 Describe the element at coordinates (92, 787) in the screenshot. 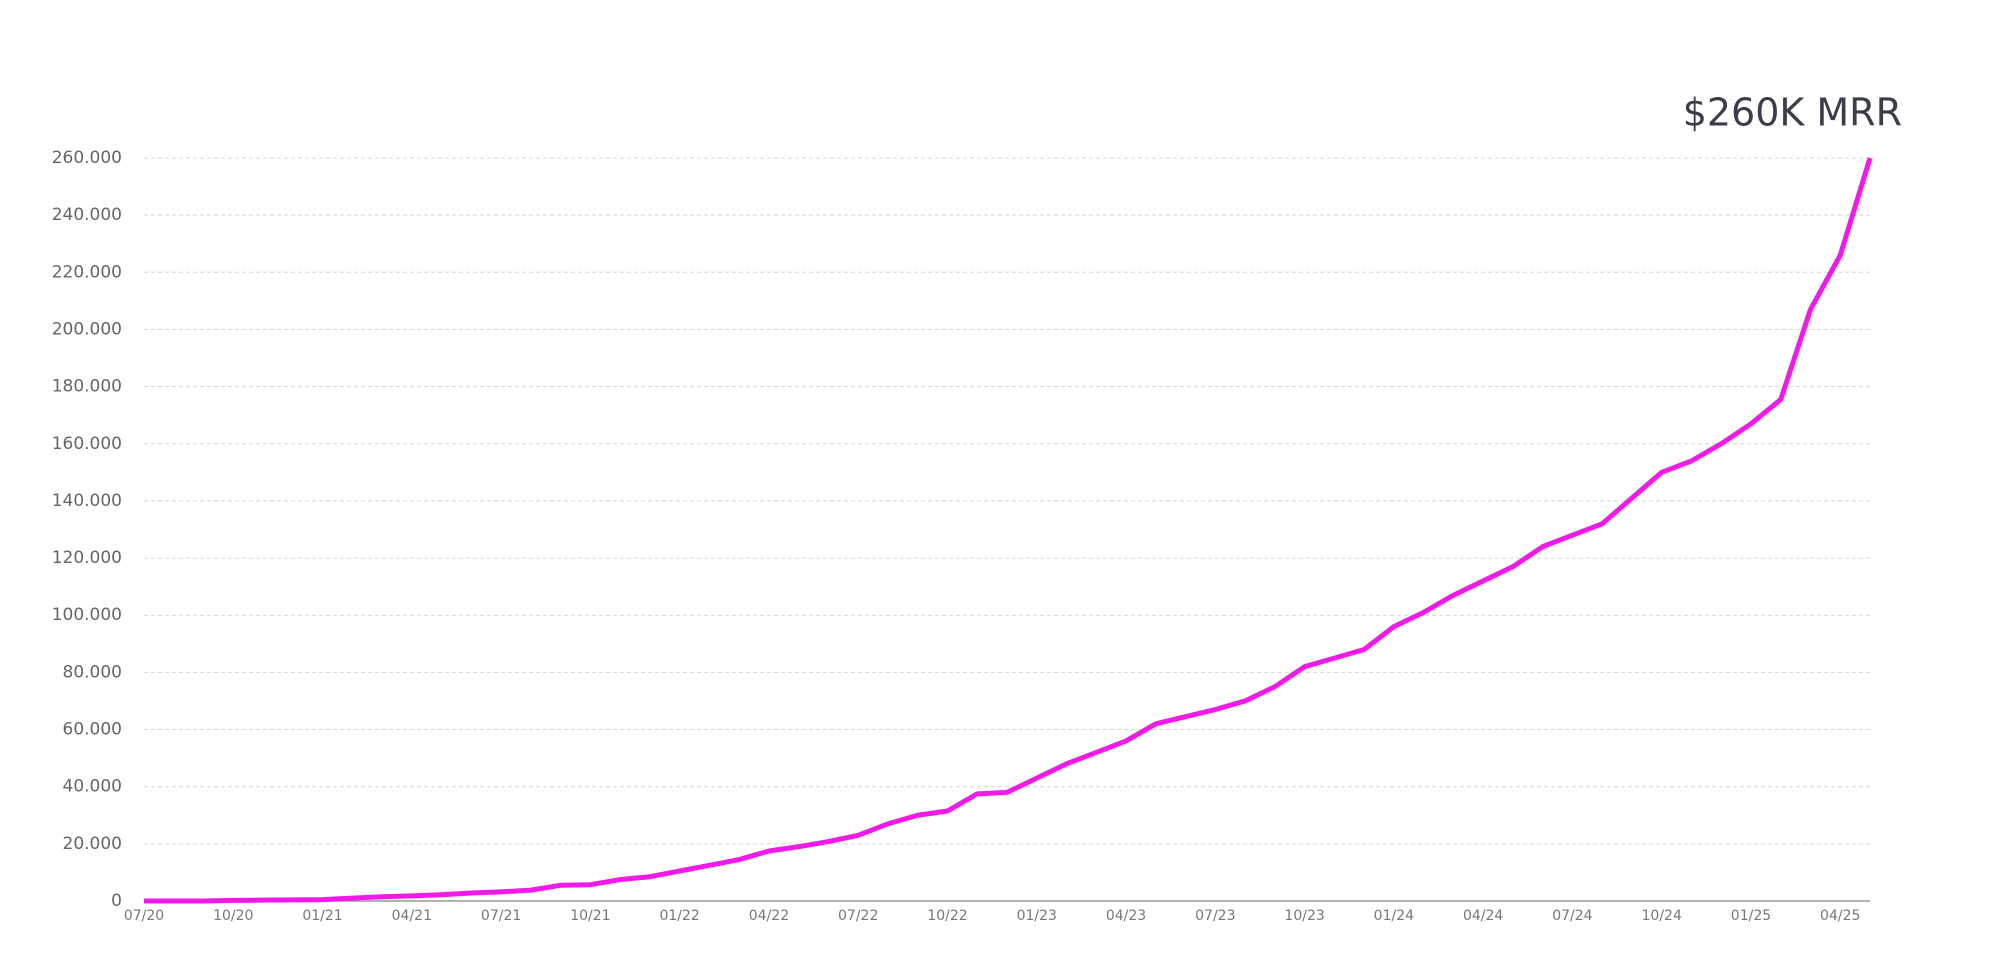

I see `y-tick-label: 40.000` at that location.